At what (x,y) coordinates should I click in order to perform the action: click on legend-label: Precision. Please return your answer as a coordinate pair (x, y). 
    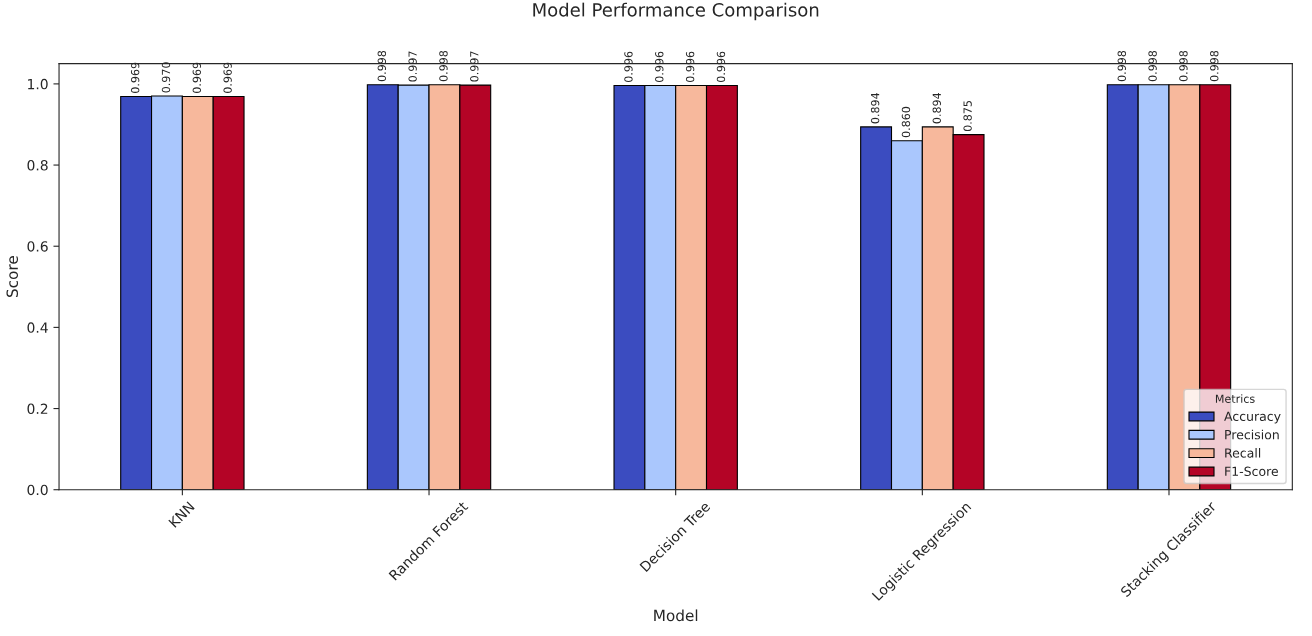
    Looking at the image, I should click on (1252, 434).